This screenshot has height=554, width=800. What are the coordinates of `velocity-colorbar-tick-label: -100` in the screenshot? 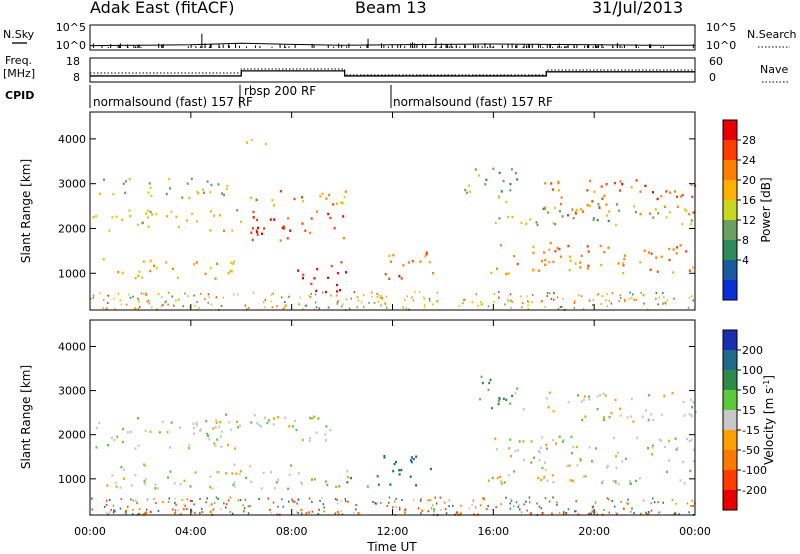 It's located at (754, 470).